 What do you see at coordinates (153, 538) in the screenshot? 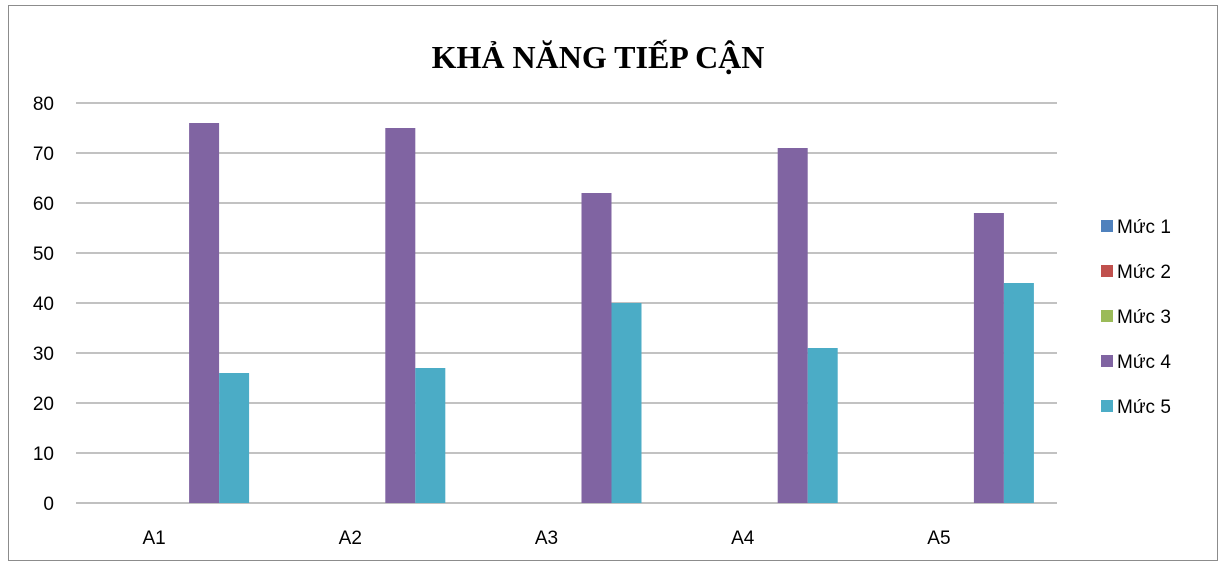
I see `x-tick-label: A1` at bounding box center [153, 538].